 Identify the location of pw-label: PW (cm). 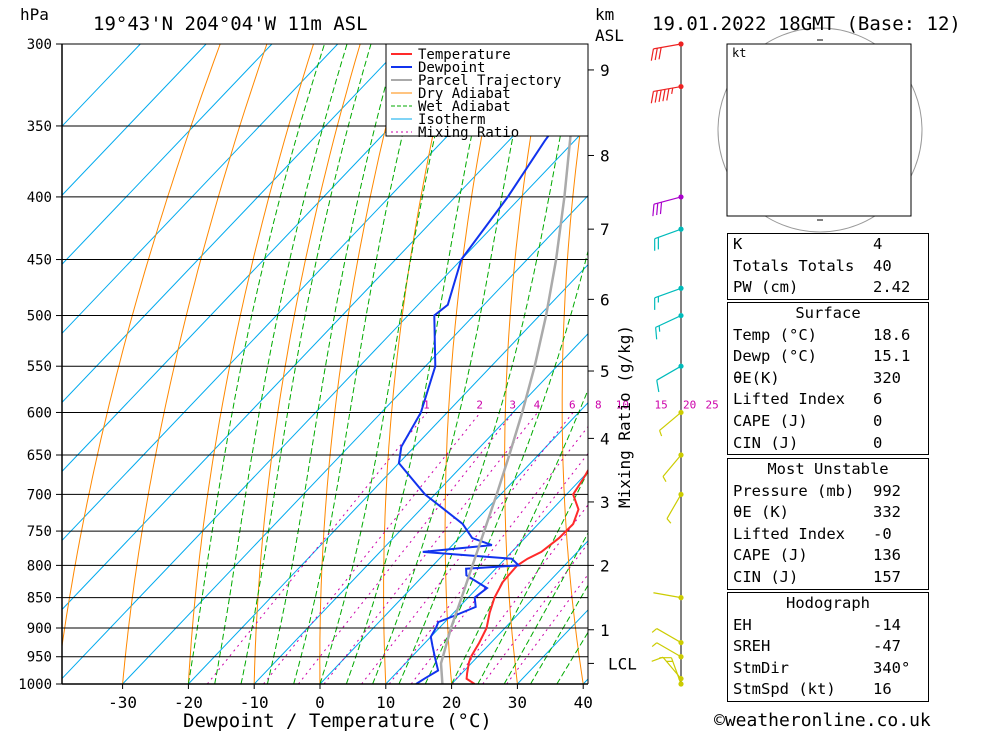
(766, 287).